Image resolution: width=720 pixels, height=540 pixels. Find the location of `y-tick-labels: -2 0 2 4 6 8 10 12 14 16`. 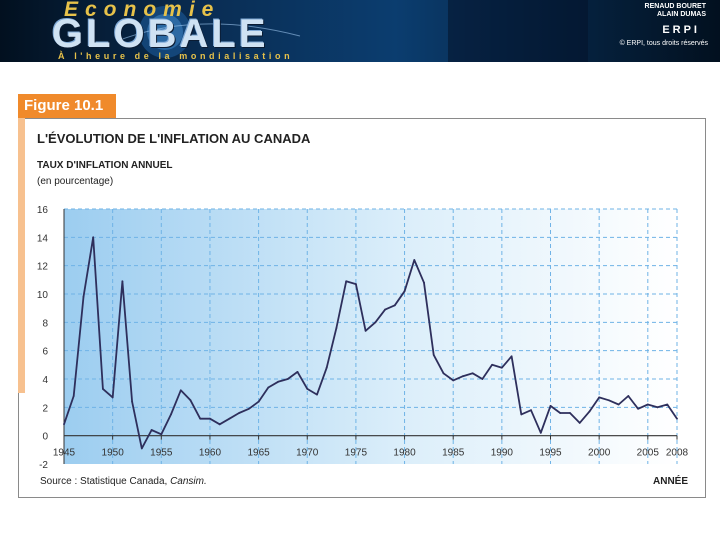

y-tick-labels: -2 0 2 4 6 8 10 12 14 16 is located at coordinates (43, 338).